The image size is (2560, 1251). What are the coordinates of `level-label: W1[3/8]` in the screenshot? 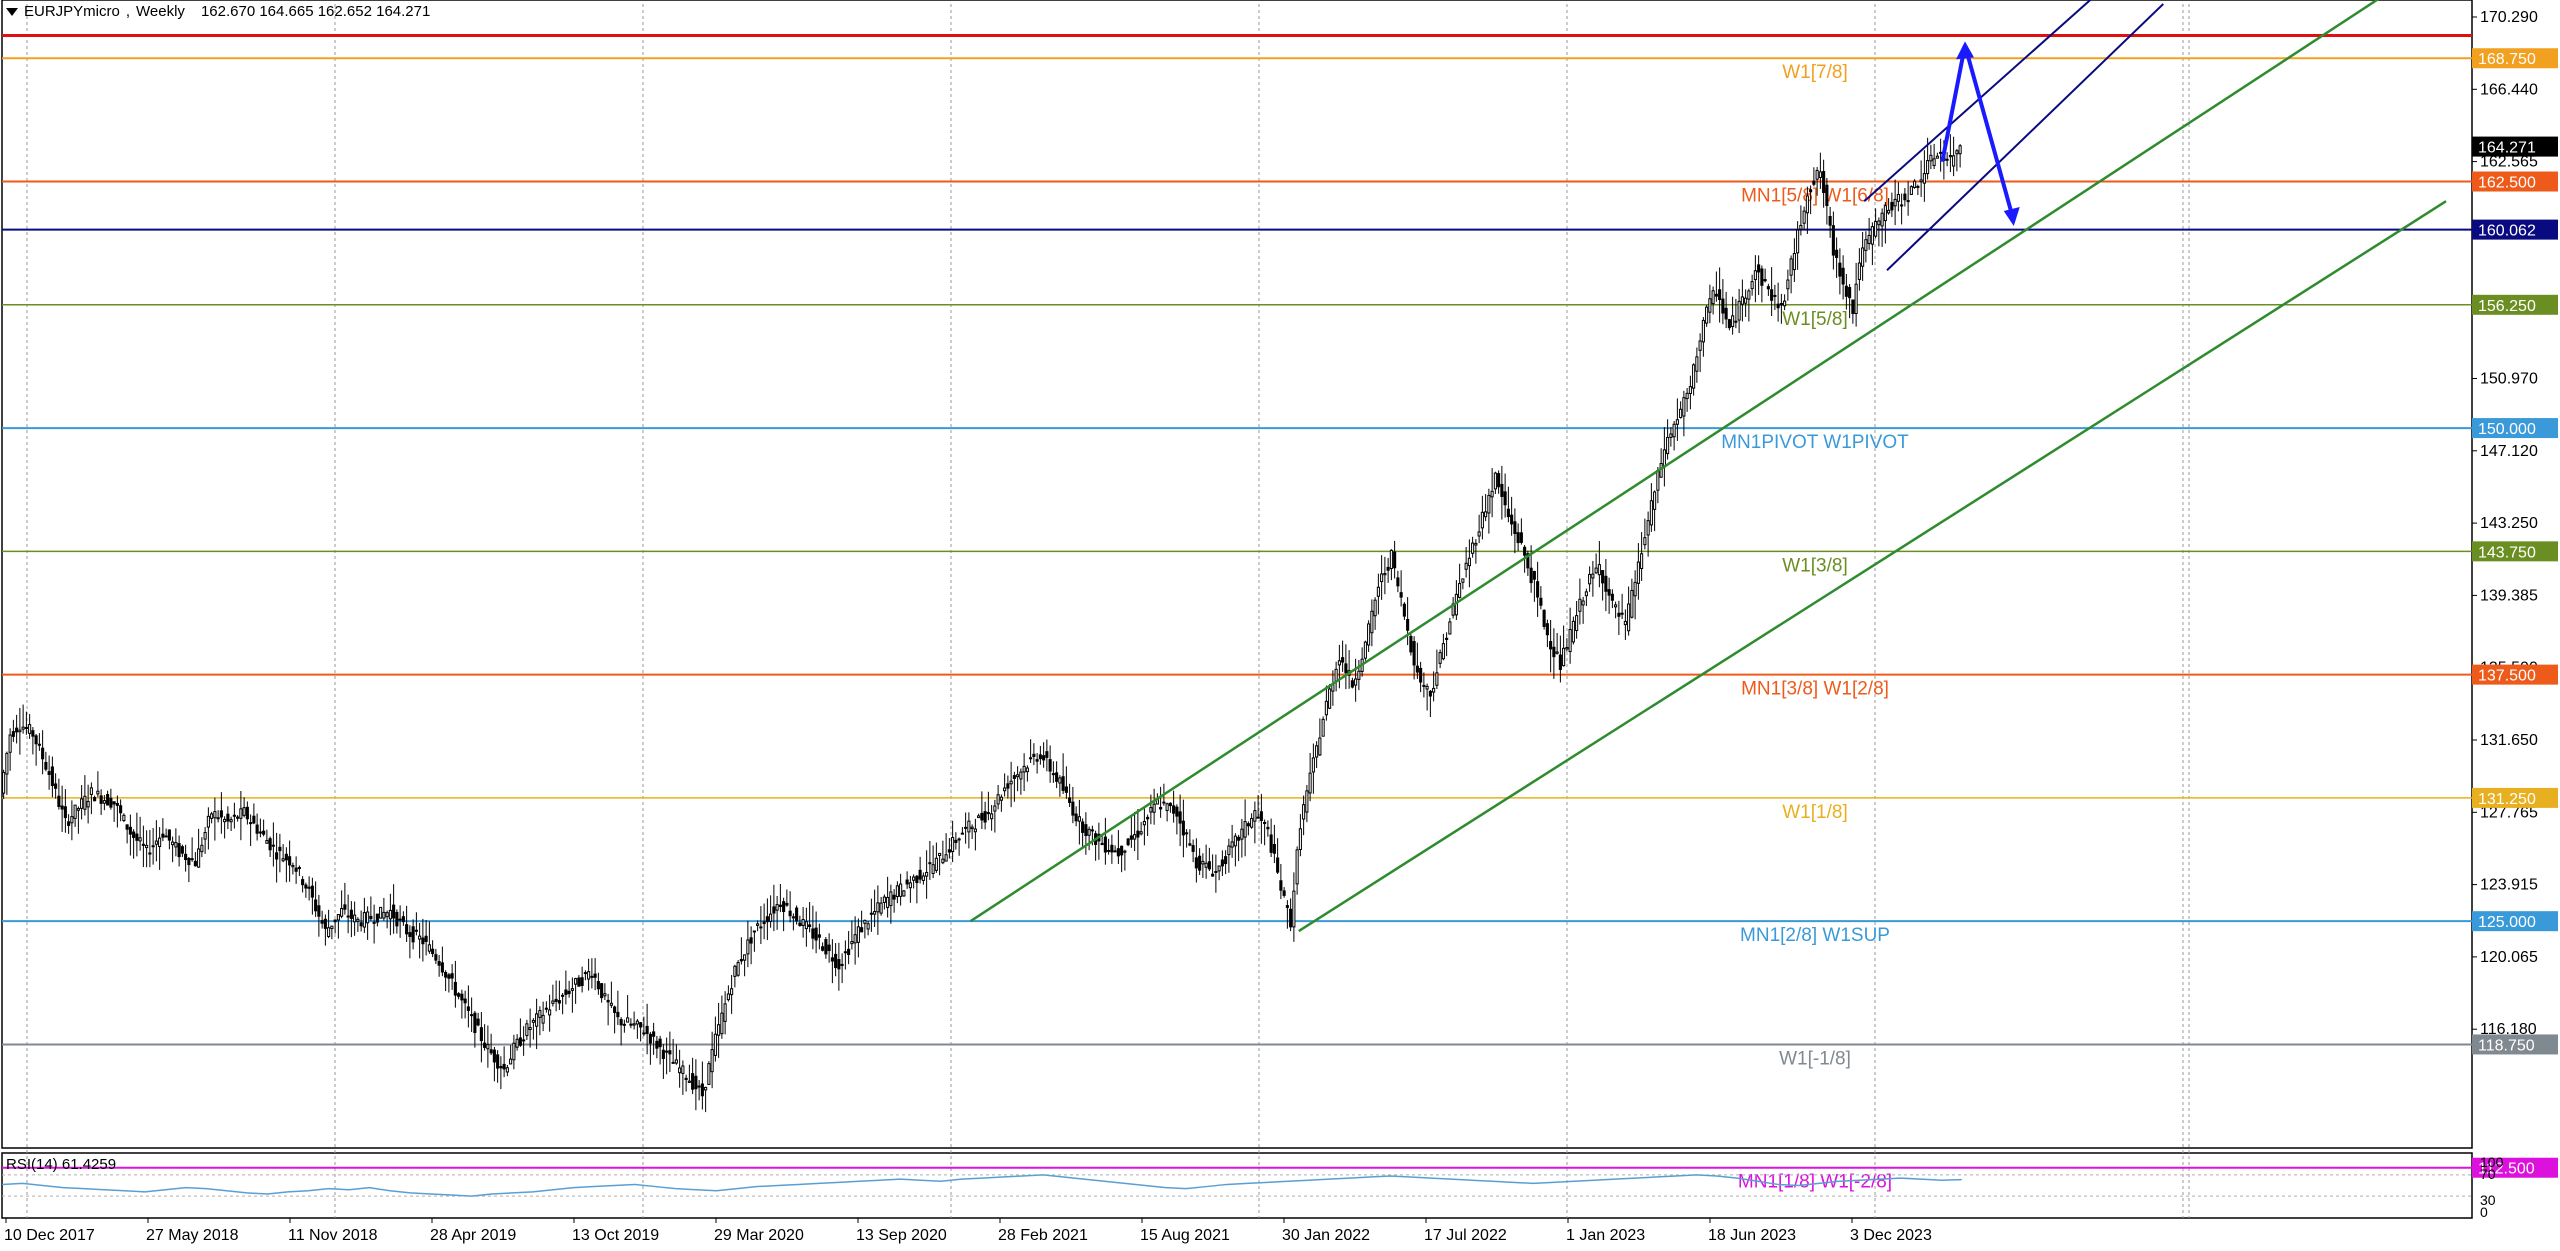 It's located at (1814, 565).